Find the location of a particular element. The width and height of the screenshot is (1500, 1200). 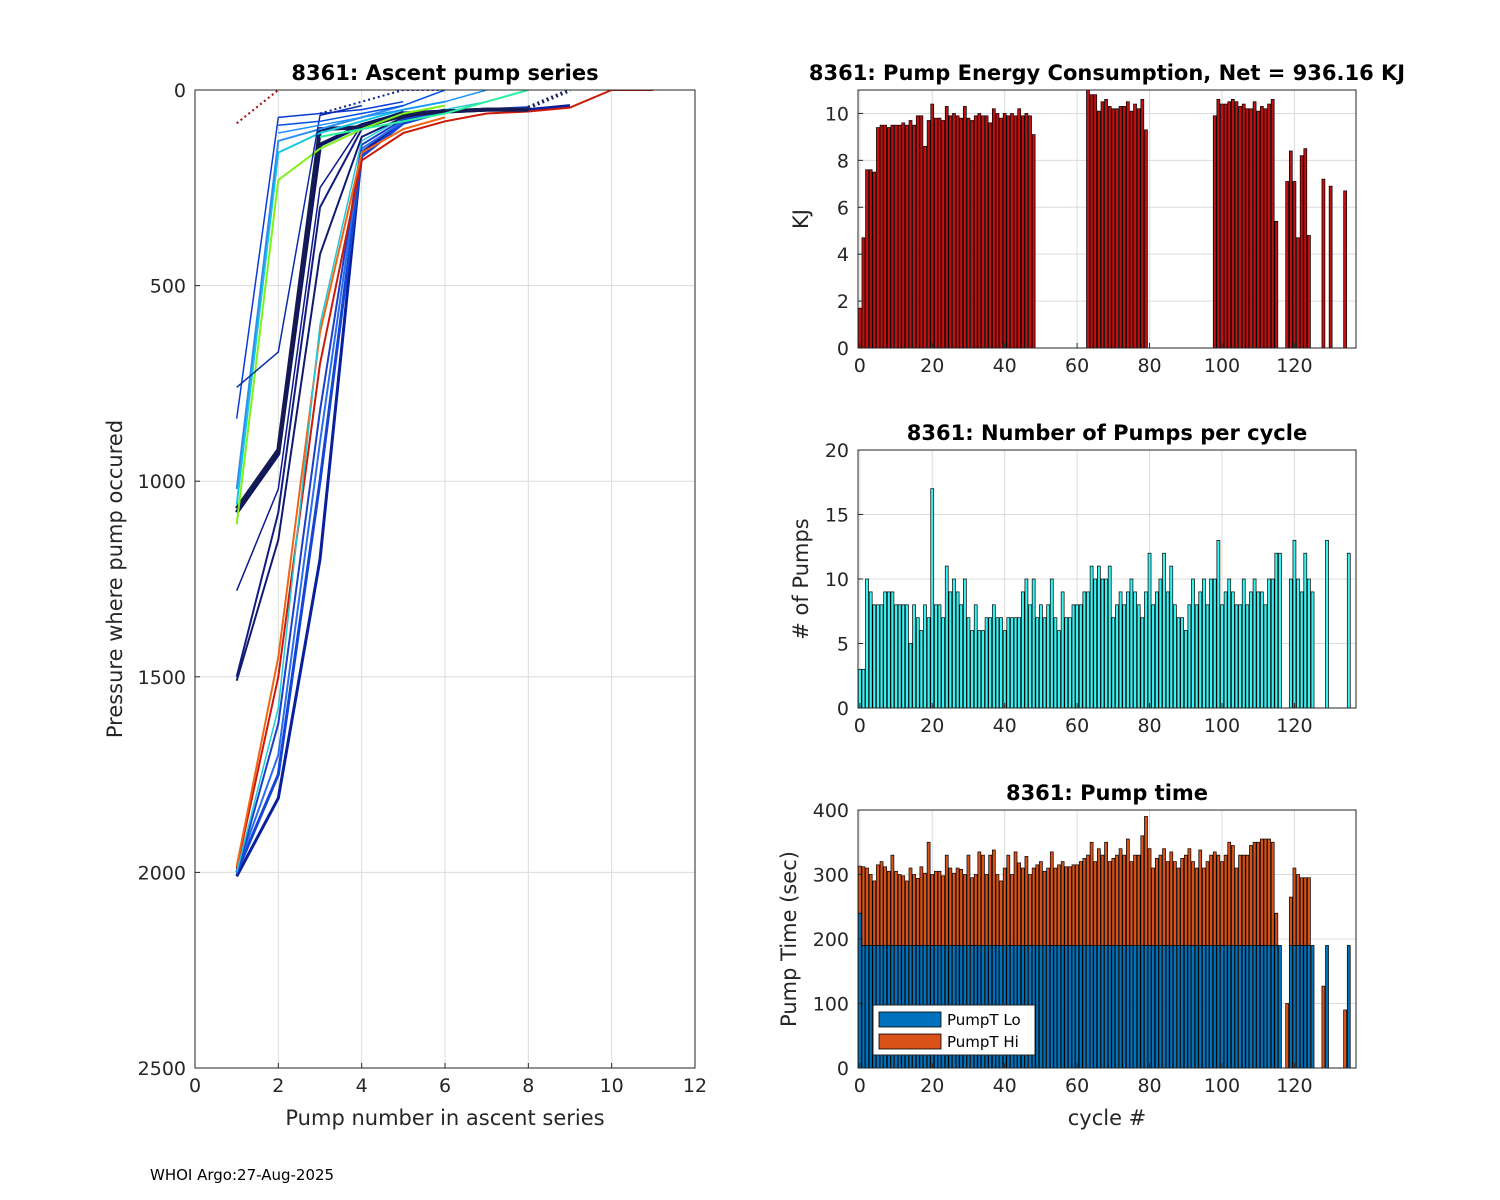

ascent-xtick-label: 2 is located at coordinates (278, 1086).